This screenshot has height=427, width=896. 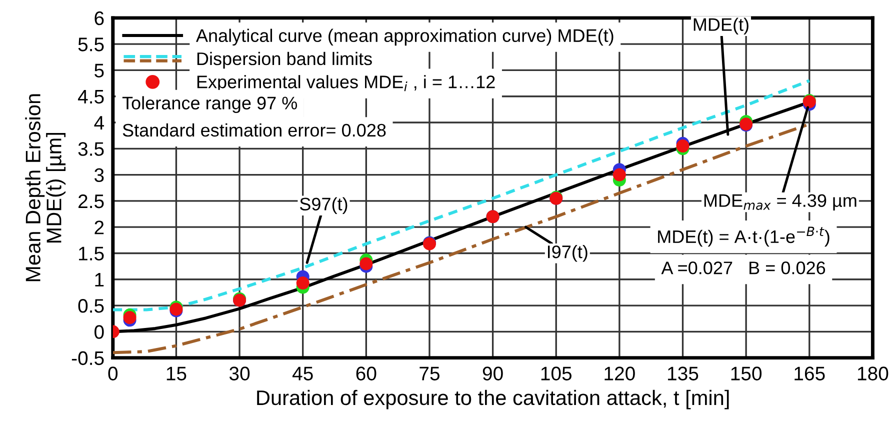 I want to click on x-tick-label: 150, so click(x=746, y=373).